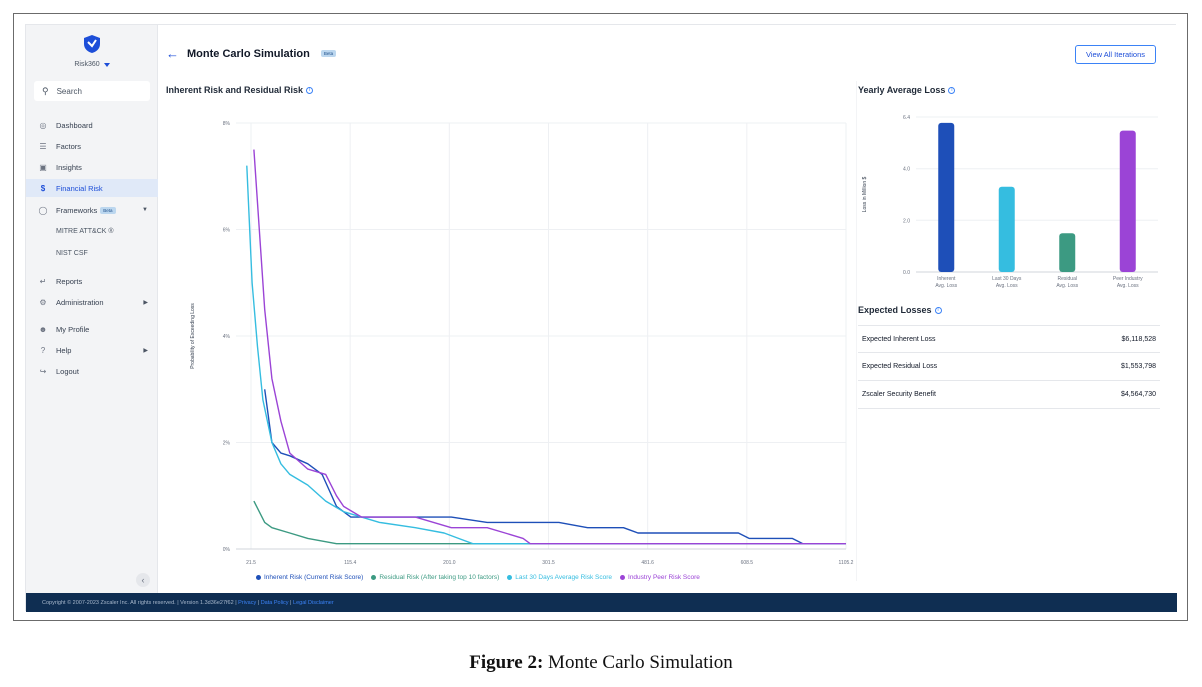  Describe the element at coordinates (79, 188) in the screenshot. I see `sidebar-item-label: Financial Risk` at that location.